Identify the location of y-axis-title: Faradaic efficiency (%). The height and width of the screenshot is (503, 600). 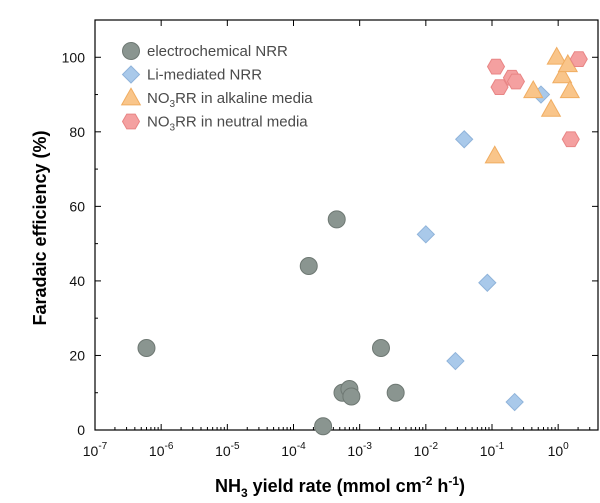
(40, 227).